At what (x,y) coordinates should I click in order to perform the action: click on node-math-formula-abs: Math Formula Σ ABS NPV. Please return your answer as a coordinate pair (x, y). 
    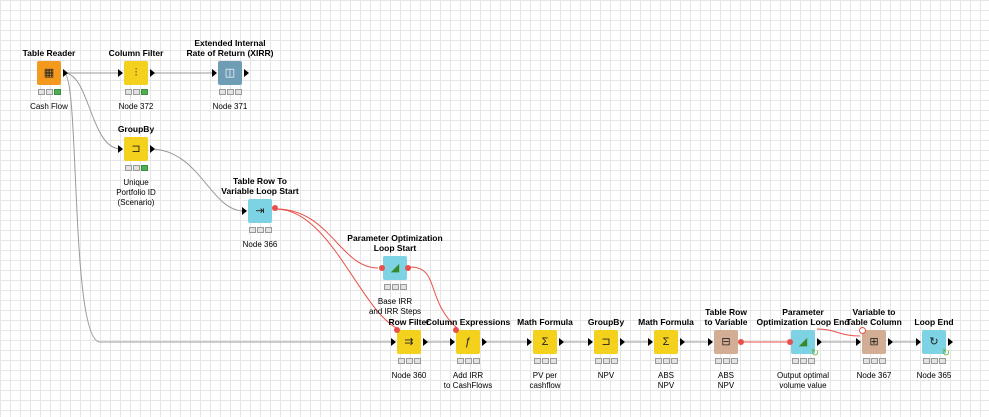
    Looking at the image, I should click on (666, 354).